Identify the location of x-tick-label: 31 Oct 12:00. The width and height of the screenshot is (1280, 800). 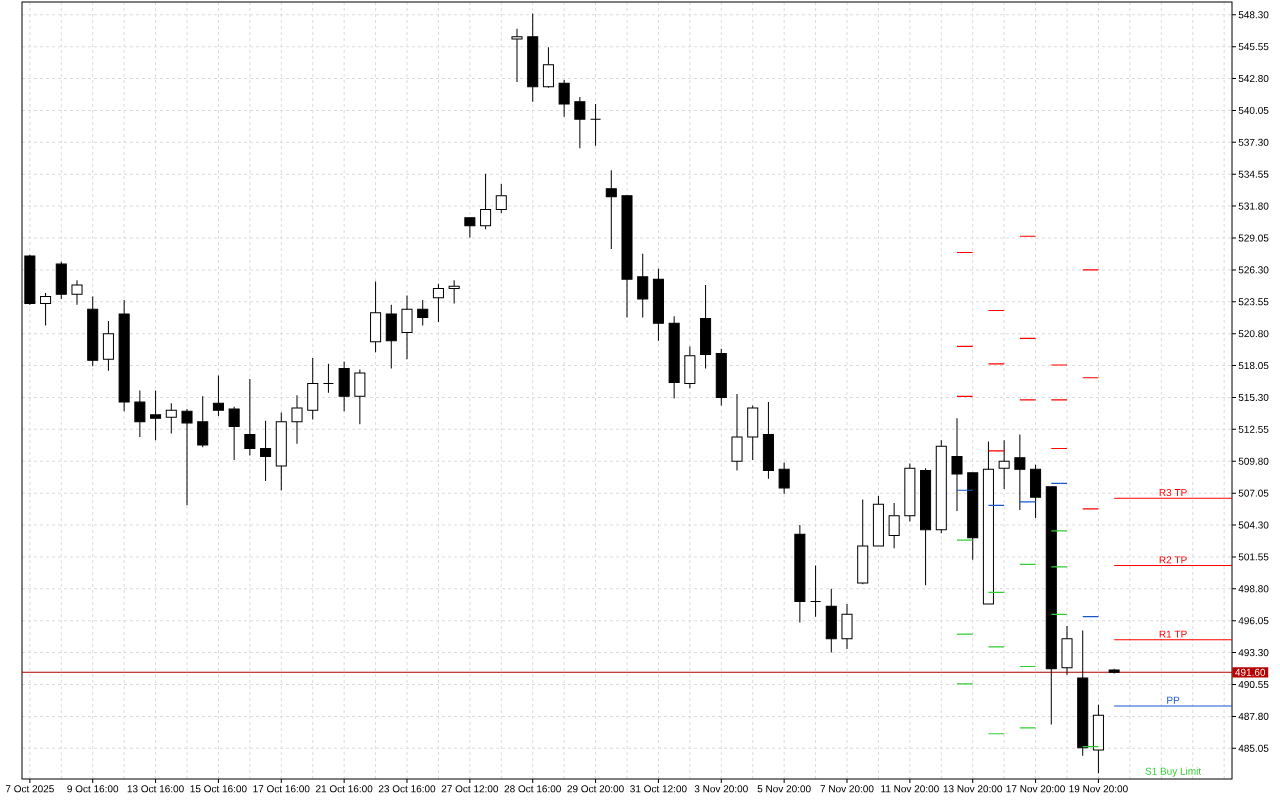
(658, 789).